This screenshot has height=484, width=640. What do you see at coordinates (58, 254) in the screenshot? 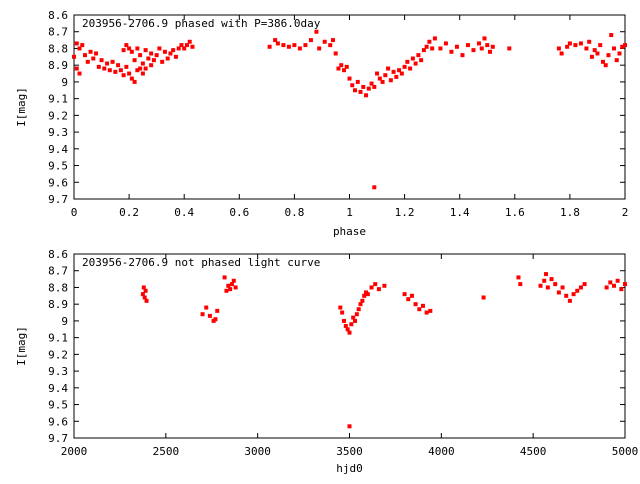
I see `y-tick-label: 8.6` at bounding box center [58, 254].